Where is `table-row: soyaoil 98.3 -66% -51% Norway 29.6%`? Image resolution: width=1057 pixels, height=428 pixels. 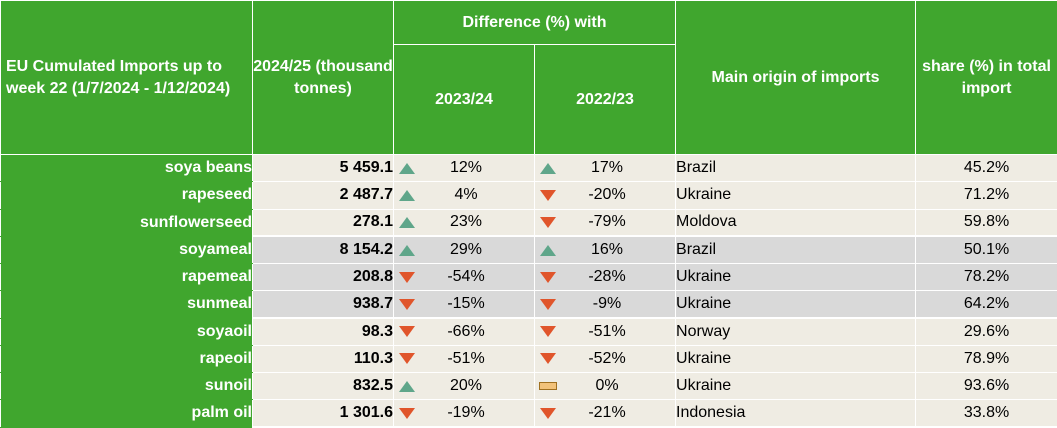
table-row: soyaoil 98.3 -66% -51% Norway 29.6% is located at coordinates (528, 331).